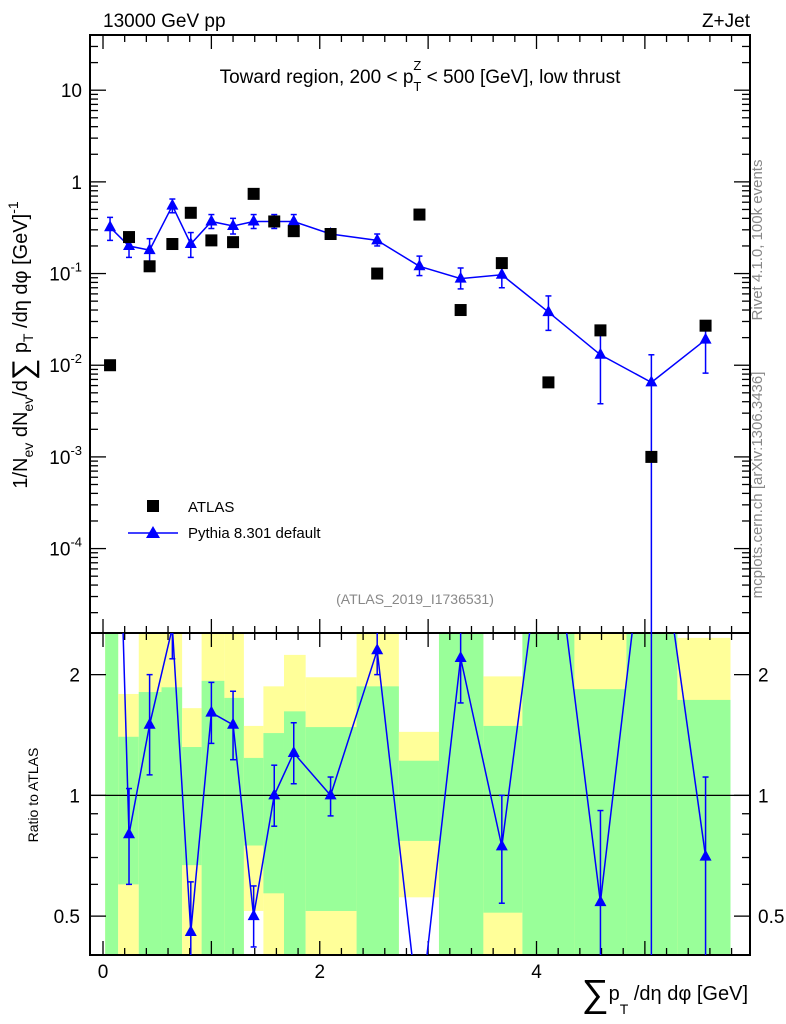  I want to click on y-tick-label: 1, so click(76, 183).